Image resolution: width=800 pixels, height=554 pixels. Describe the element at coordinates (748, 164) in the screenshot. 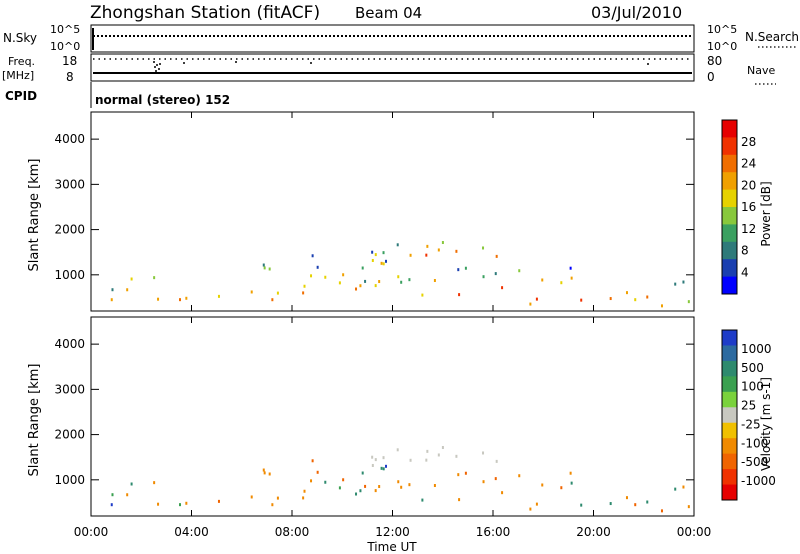

I see `colorbar-tick-label: 24` at that location.